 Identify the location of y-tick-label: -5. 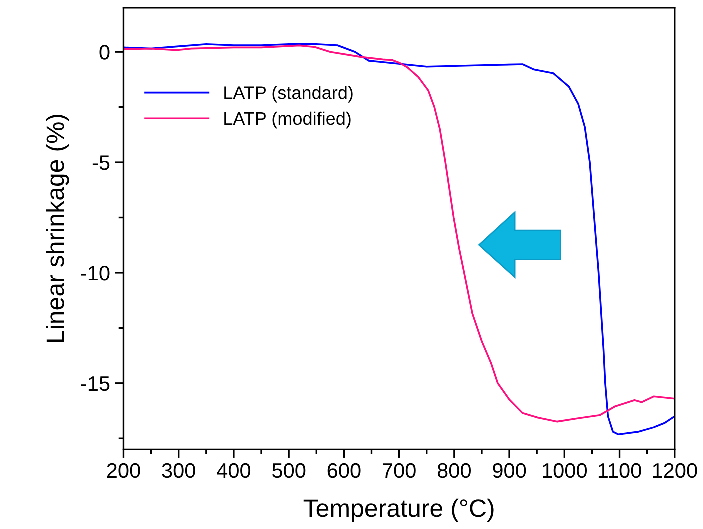
(101, 163).